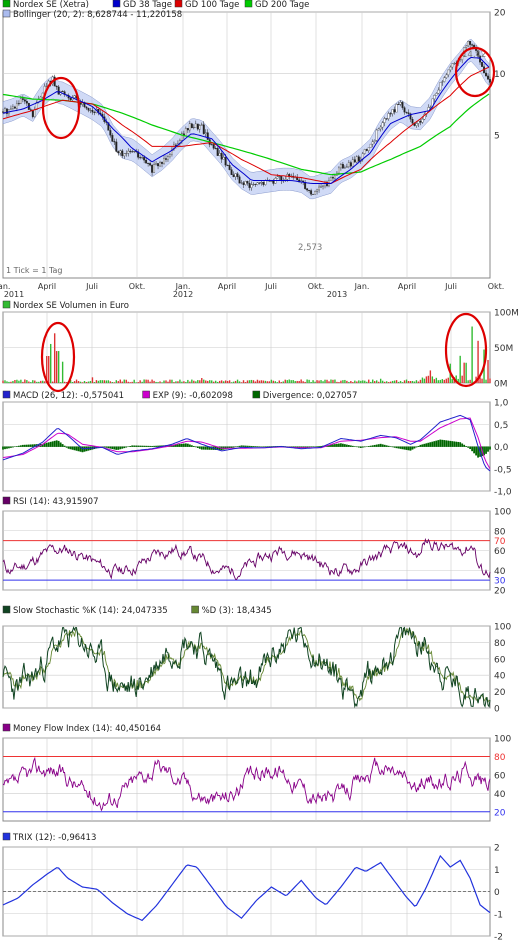 The width and height of the screenshot is (527, 952). I want to click on legend-swatch-trix, so click(6, 836).